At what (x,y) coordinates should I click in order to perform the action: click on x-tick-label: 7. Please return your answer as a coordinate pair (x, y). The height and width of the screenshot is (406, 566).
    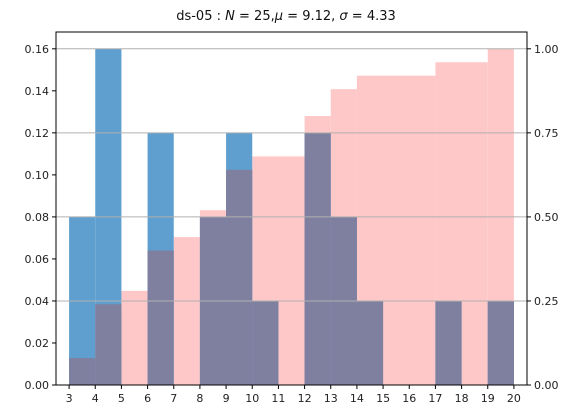
    Looking at the image, I should click on (173, 398).